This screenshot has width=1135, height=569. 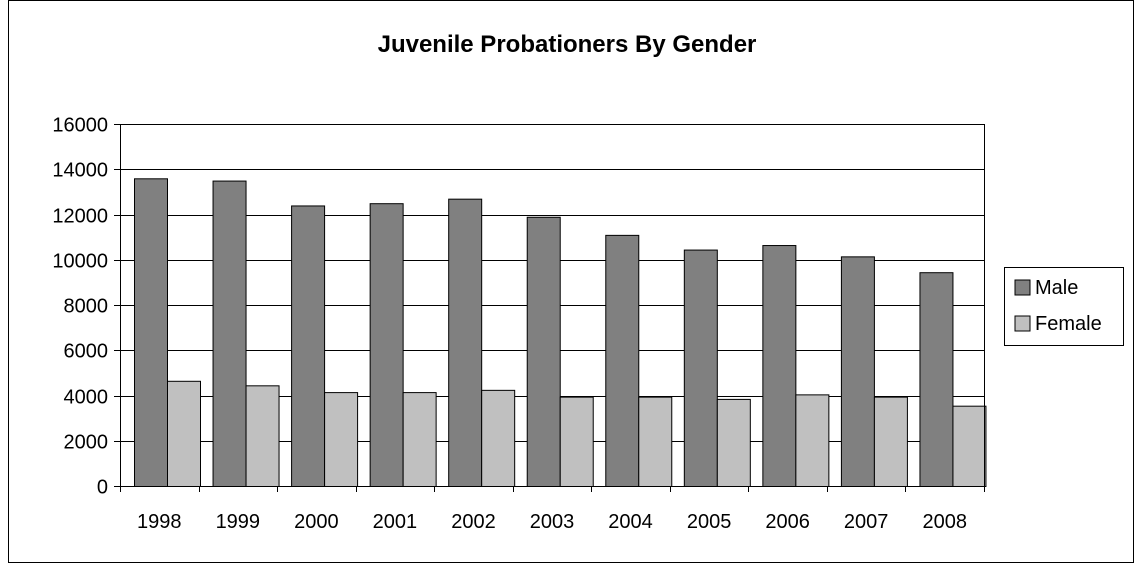 I want to click on bar-female-1999, so click(x=262, y=436).